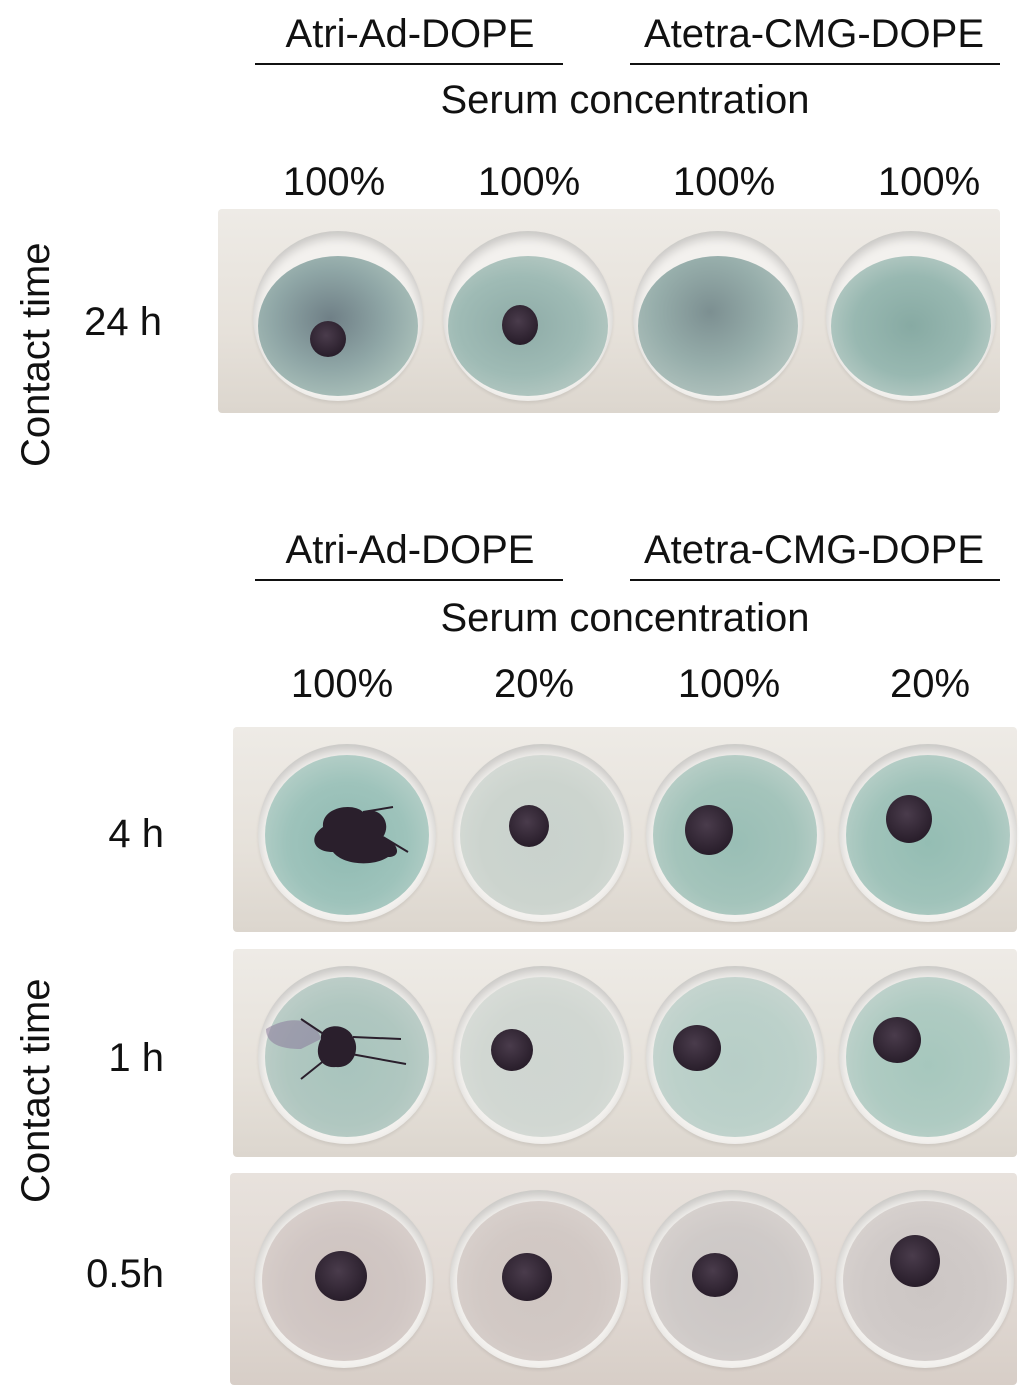 The image size is (1024, 1396). Describe the element at coordinates (409, 580) in the screenshot. I see `group-rule-left-bottom` at that location.